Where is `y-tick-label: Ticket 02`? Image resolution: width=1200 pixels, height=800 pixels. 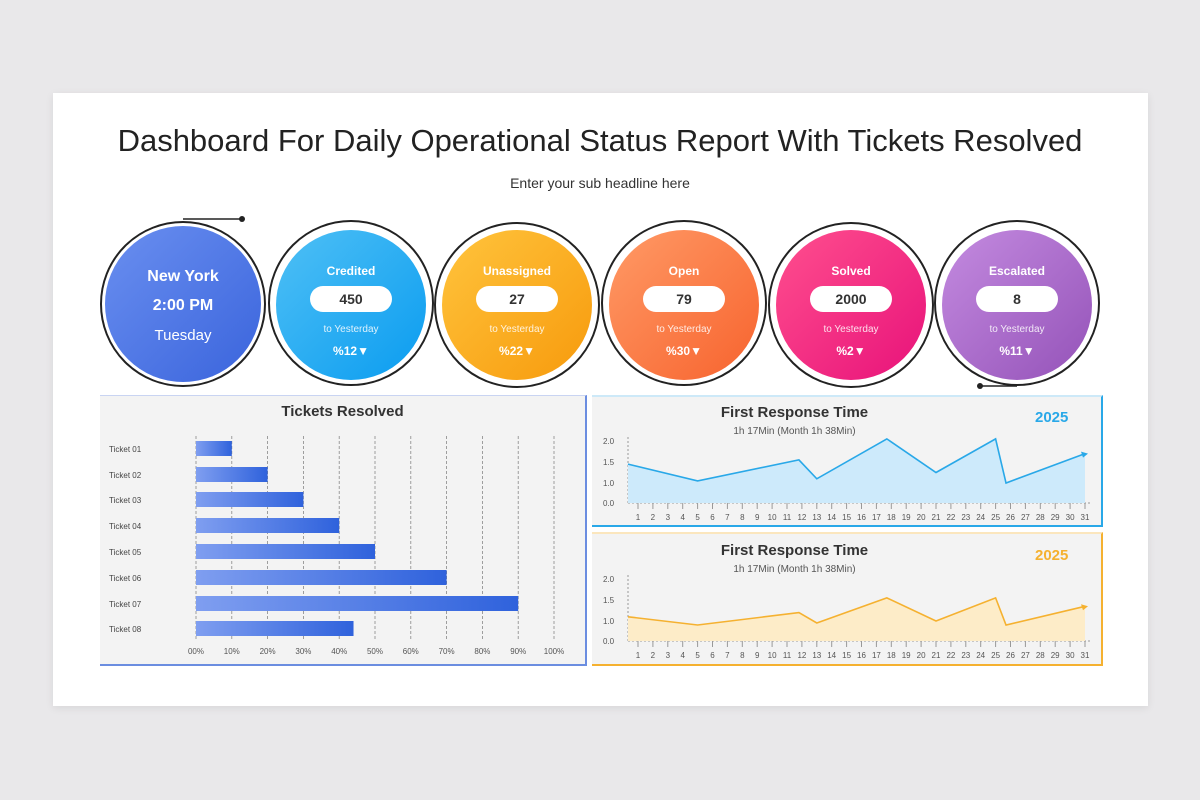
y-tick-label: Ticket 02 is located at coordinates (125, 475).